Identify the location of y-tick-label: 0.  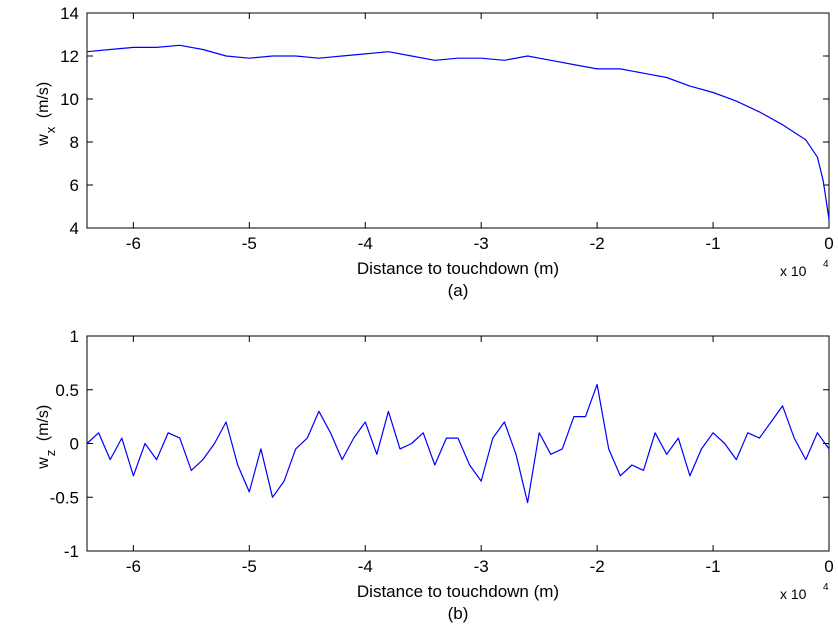
(74, 444).